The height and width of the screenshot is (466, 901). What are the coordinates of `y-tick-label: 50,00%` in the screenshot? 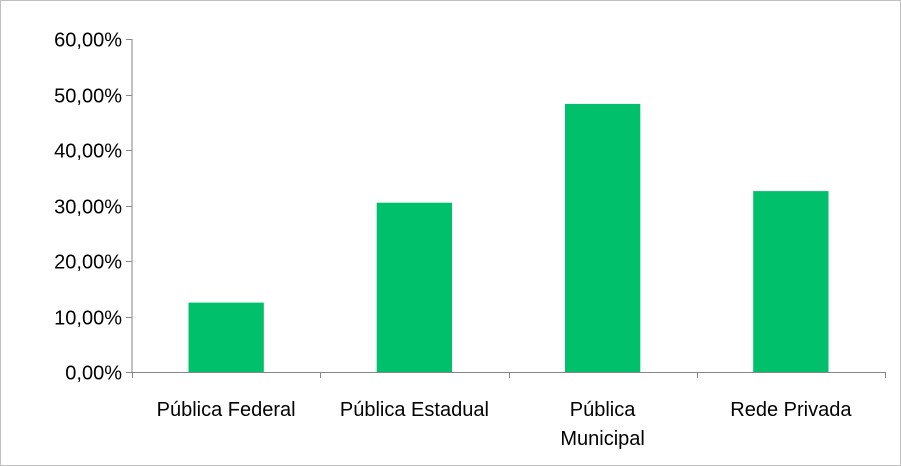 It's located at (88, 97).